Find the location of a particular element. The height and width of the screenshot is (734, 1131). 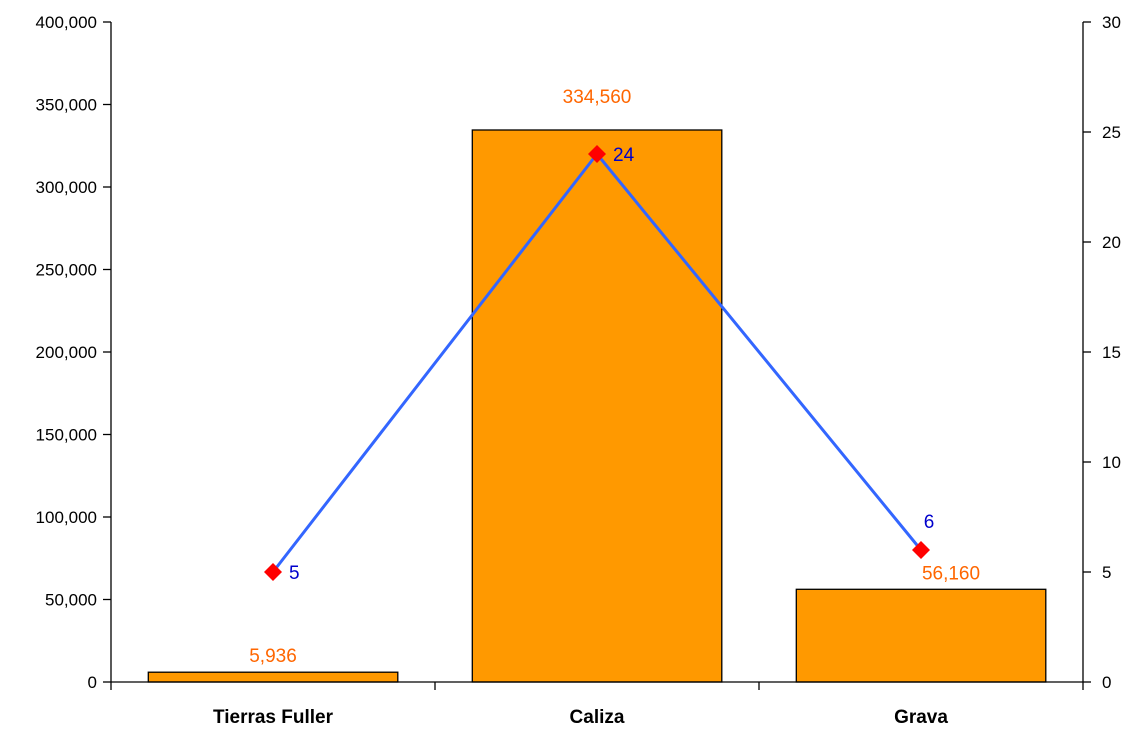

right-tick-label: 10 is located at coordinates (1111, 462).